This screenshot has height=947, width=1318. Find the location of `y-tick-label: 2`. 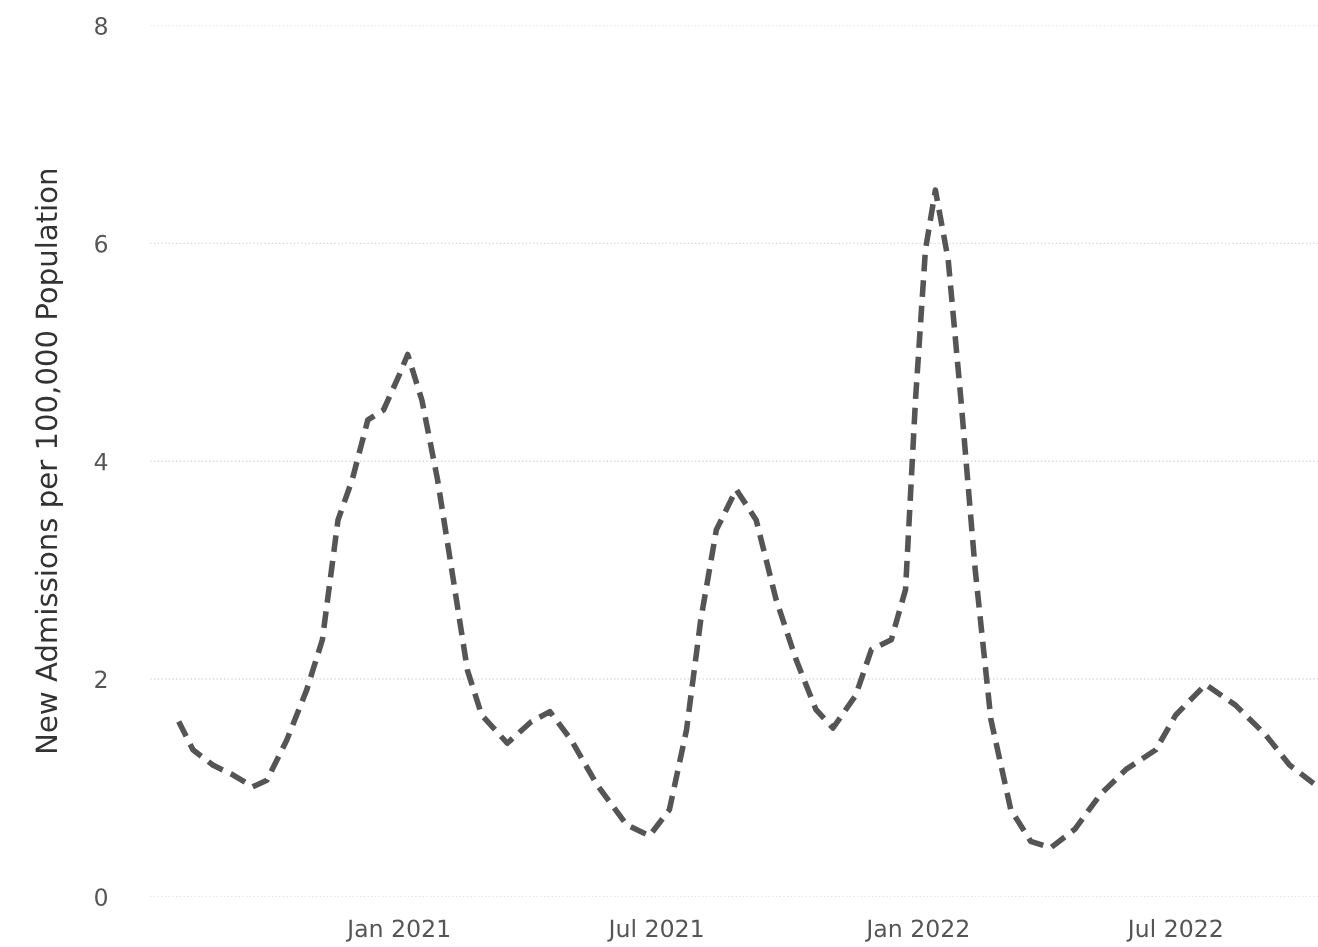

y-tick-label: 2 is located at coordinates (101, 679).